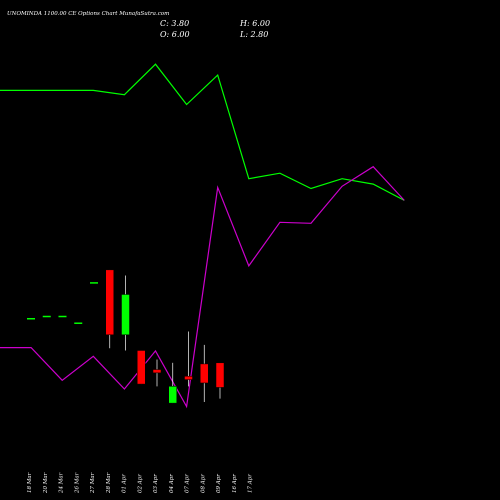  Describe the element at coordinates (172, 483) in the screenshot. I see `x-tick-label: 04 Apr` at that location.